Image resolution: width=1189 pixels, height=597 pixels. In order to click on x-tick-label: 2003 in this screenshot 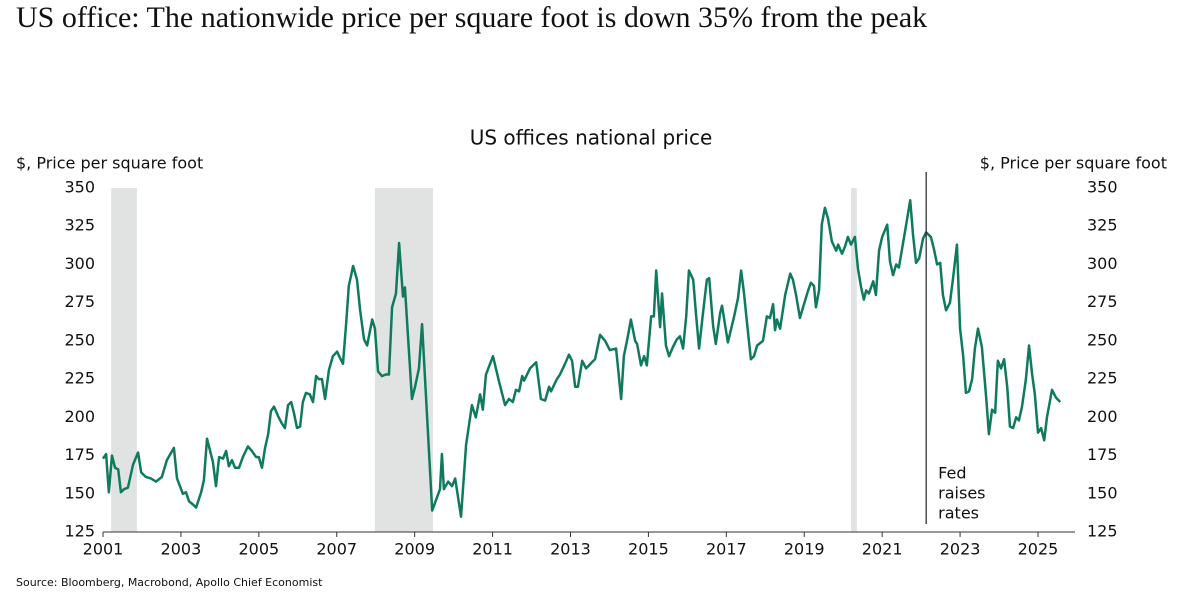, I will do `click(181, 549)`.